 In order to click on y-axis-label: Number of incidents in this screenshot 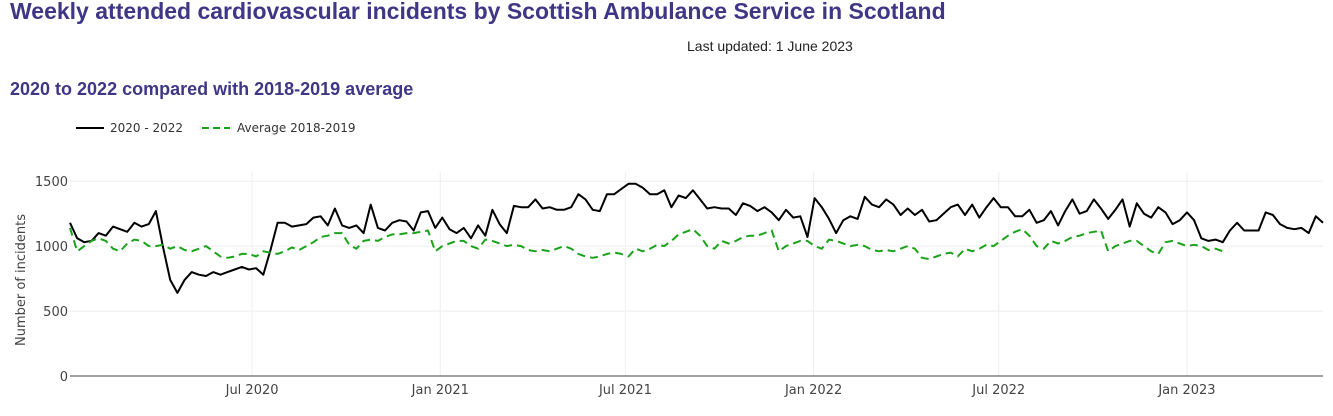, I will do `click(21, 280)`.